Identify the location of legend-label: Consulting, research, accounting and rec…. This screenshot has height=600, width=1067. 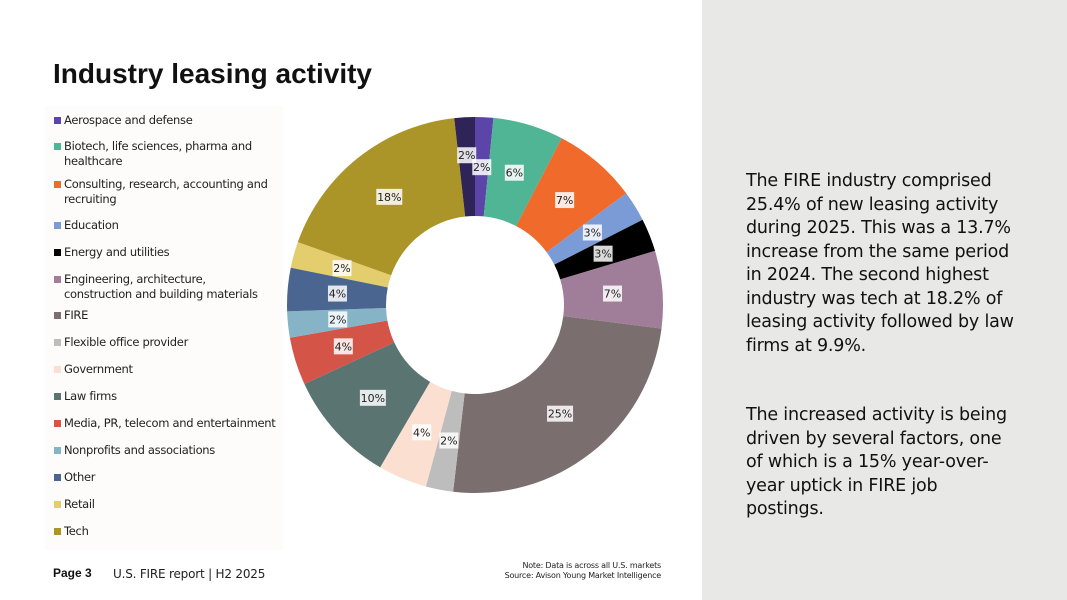
(166, 191).